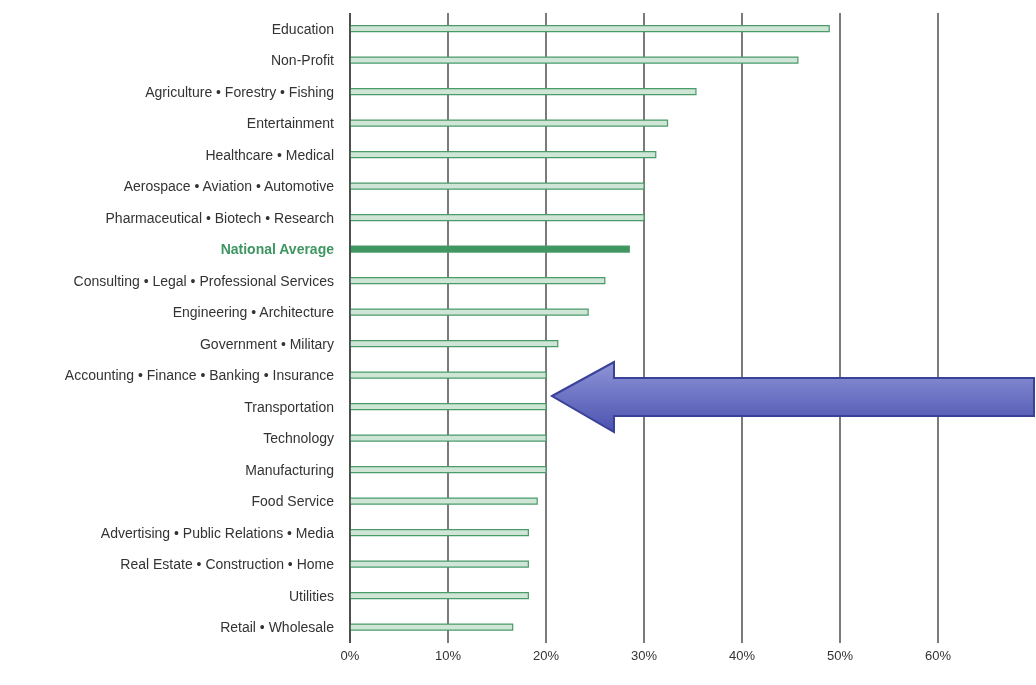 The image size is (1036, 685). Describe the element at coordinates (290, 123) in the screenshot. I see `y-tick-label: Entertainment` at that location.